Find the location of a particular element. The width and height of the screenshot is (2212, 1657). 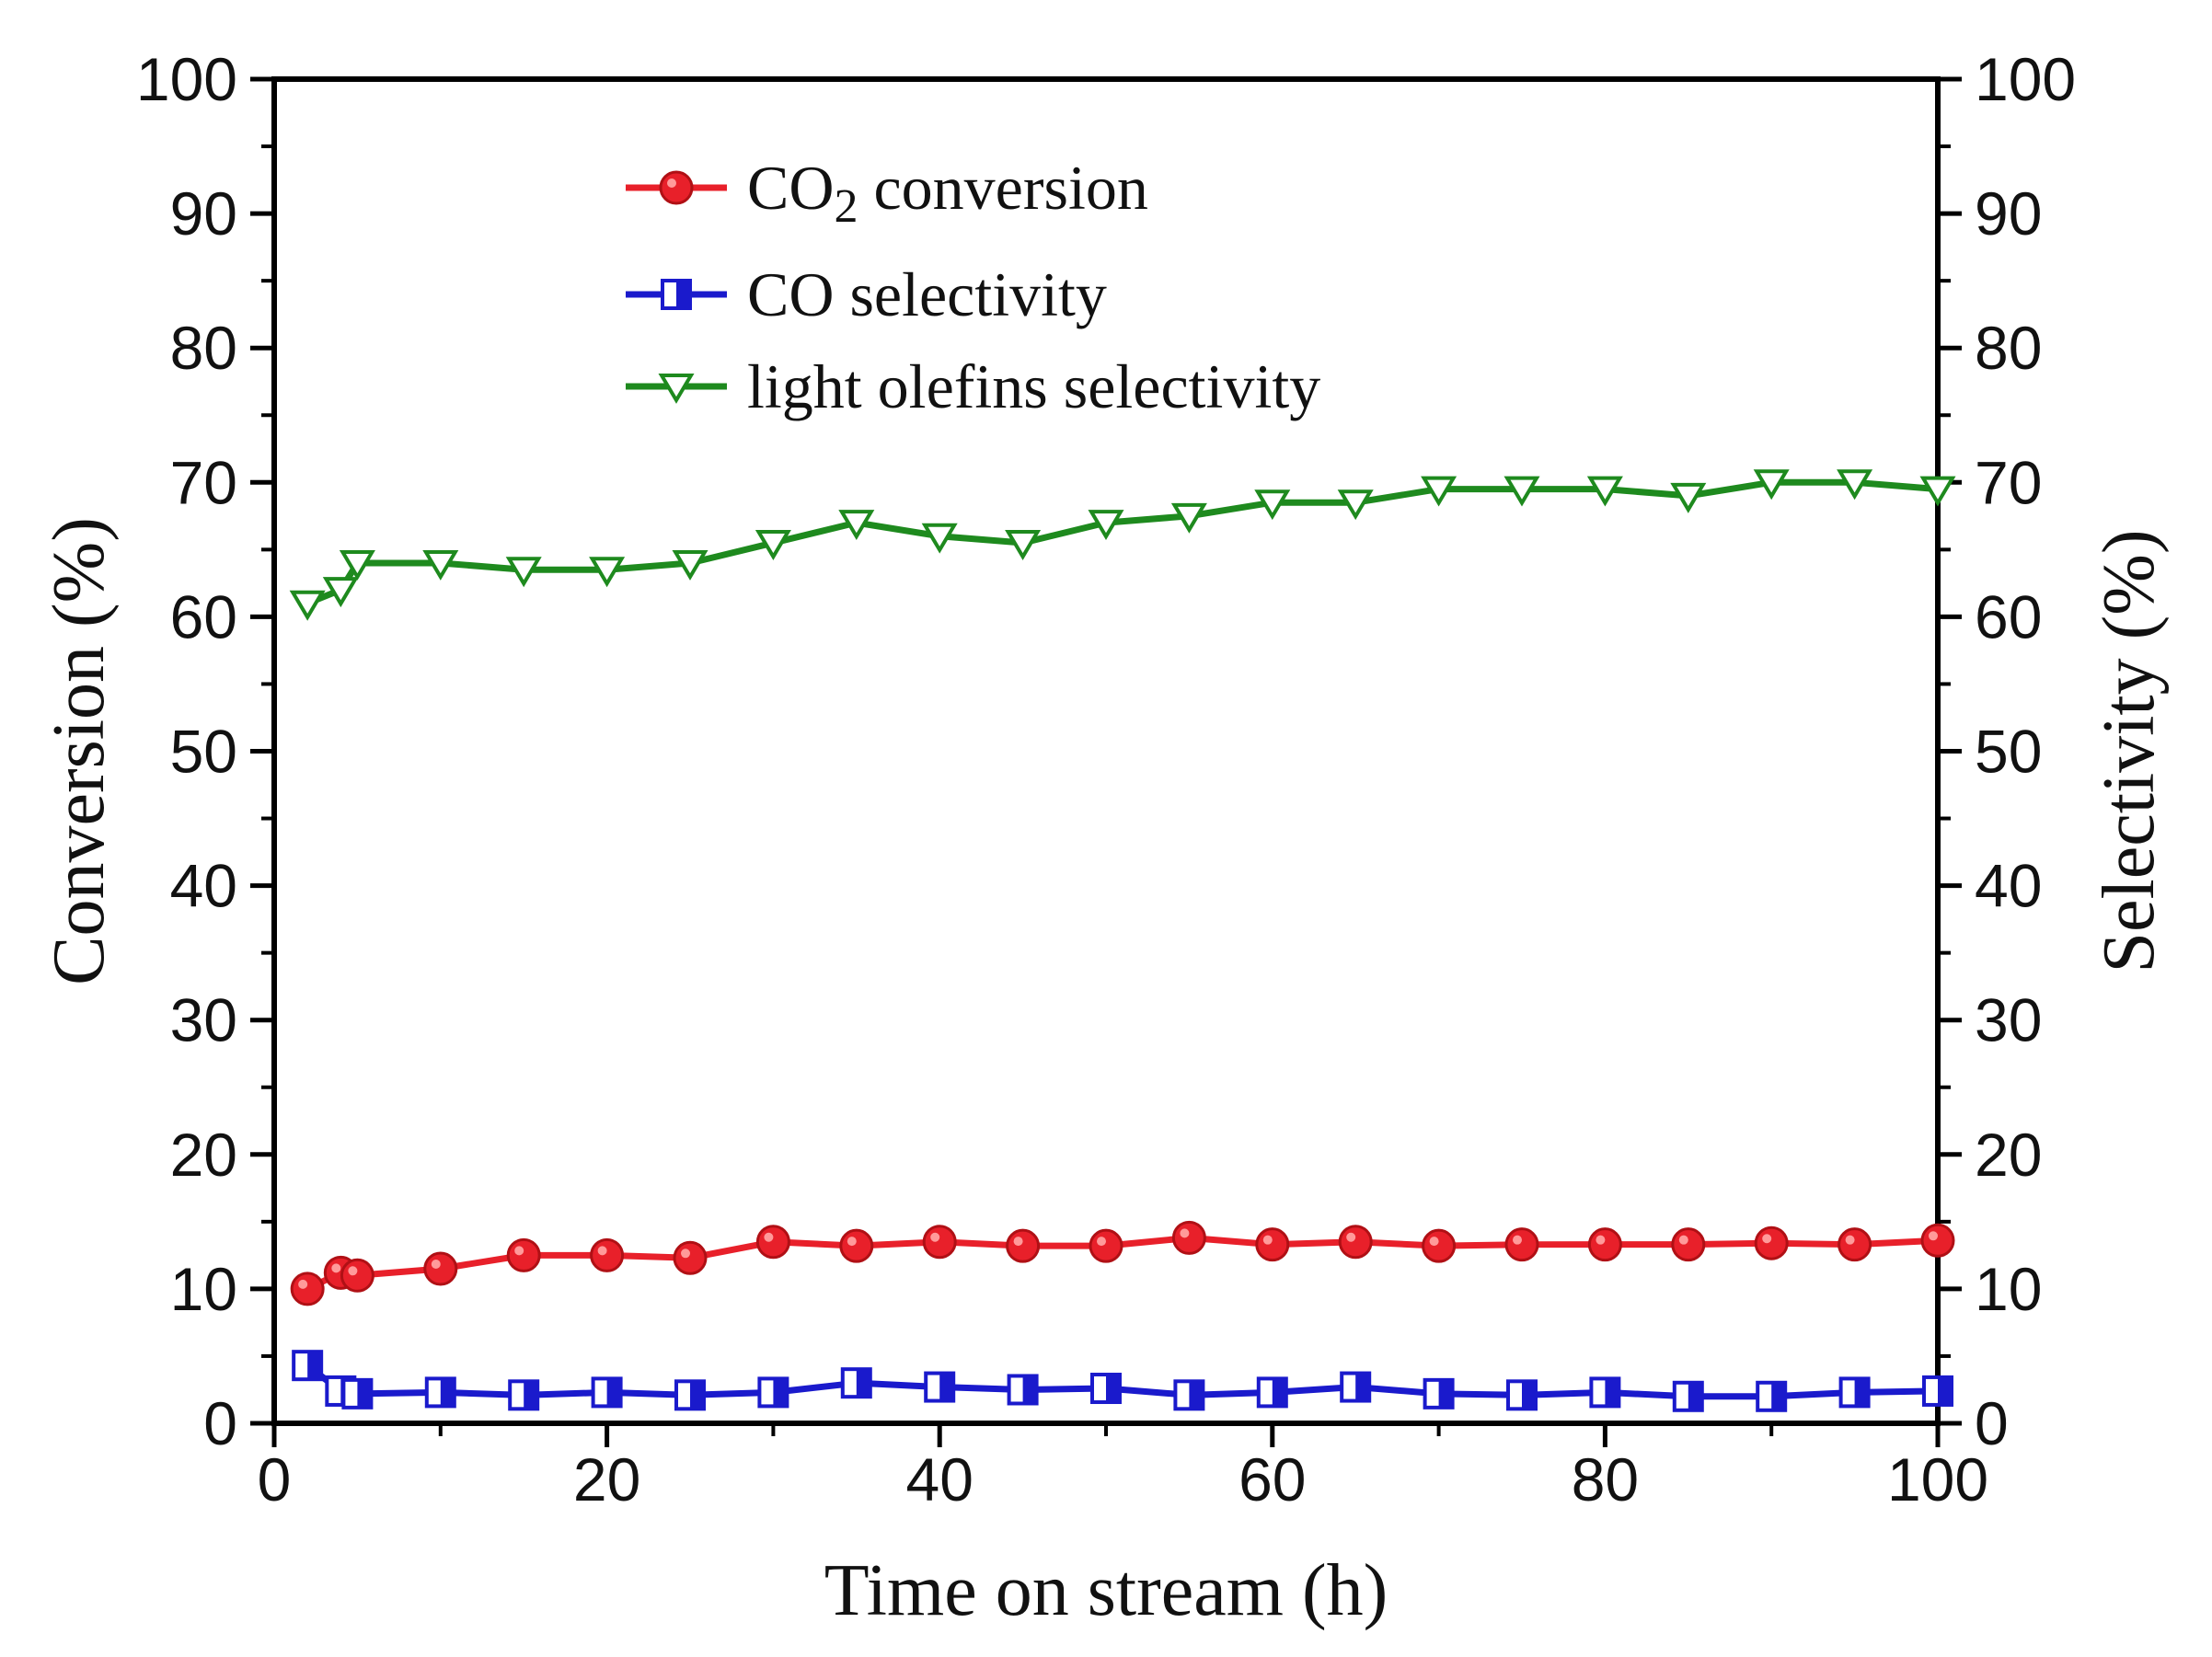

right-y-tick-label: 80 is located at coordinates (2008, 348).